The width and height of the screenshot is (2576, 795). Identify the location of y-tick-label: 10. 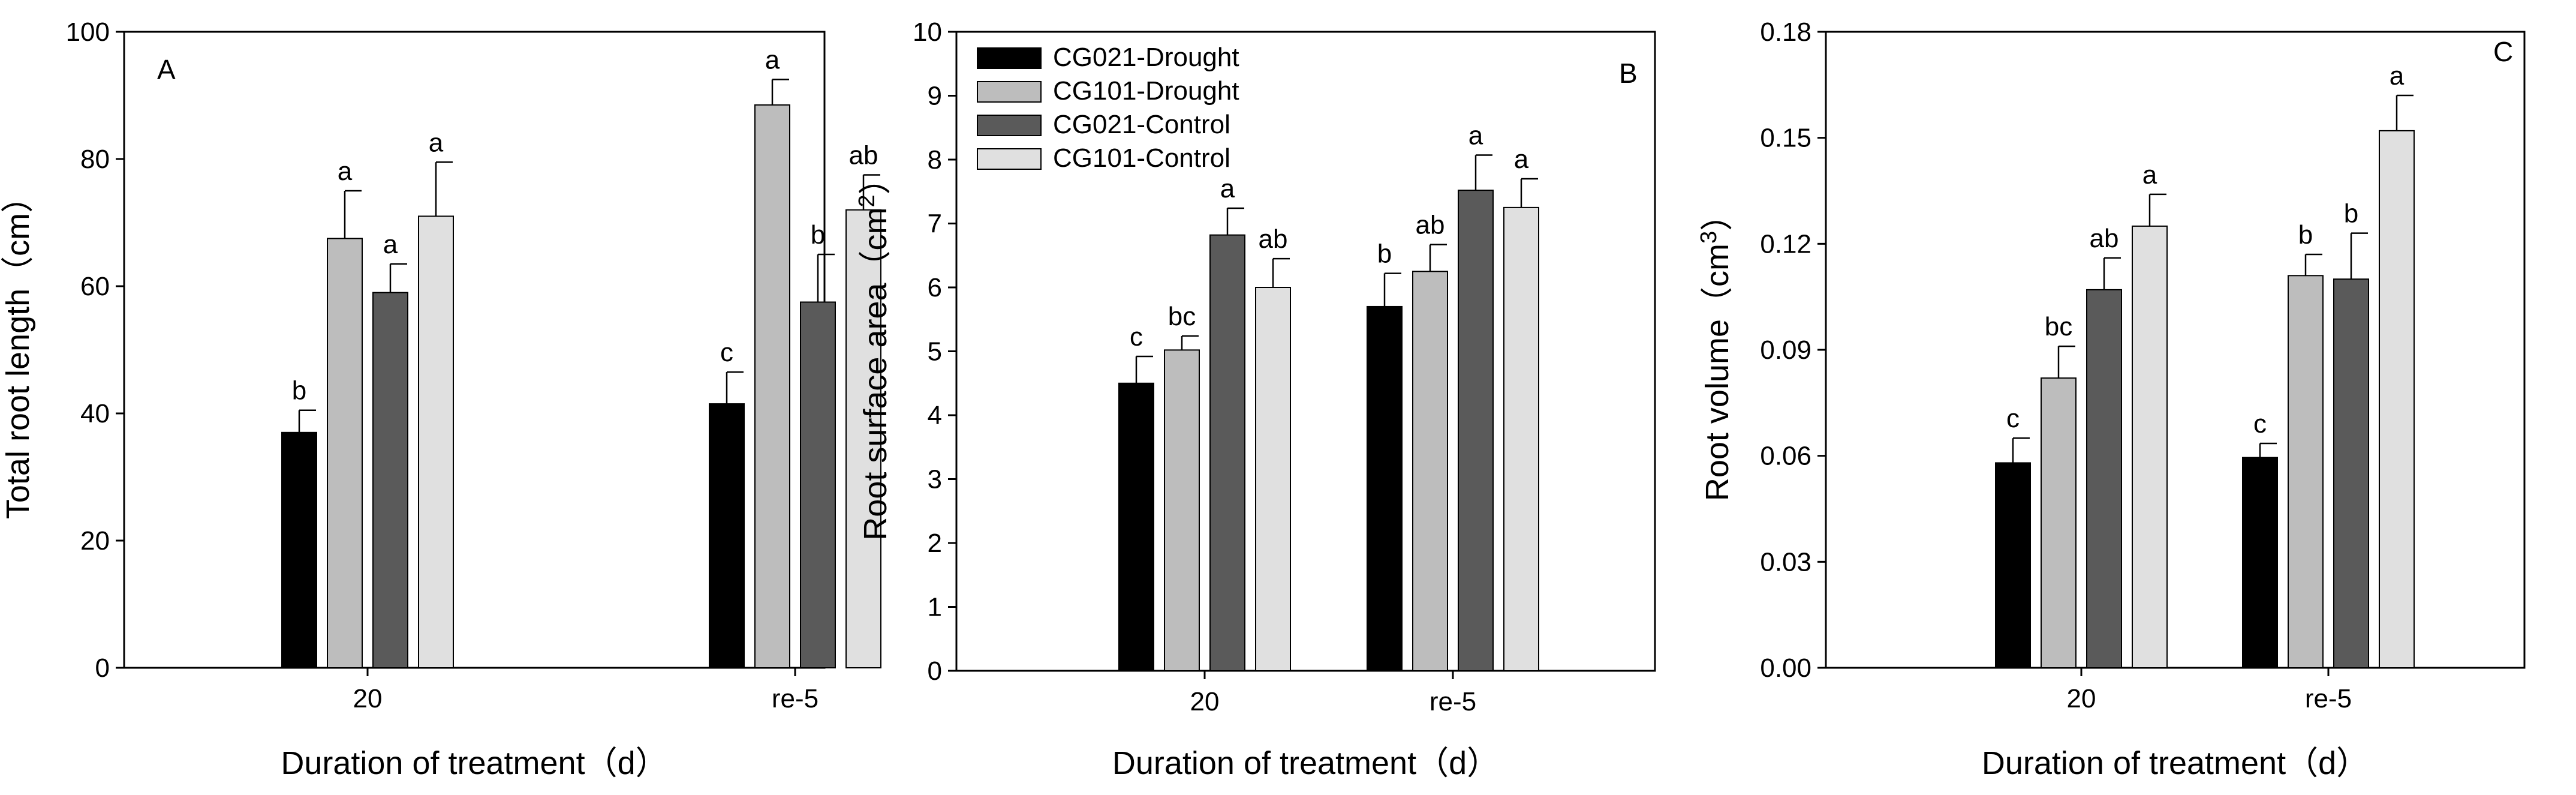
(927, 32).